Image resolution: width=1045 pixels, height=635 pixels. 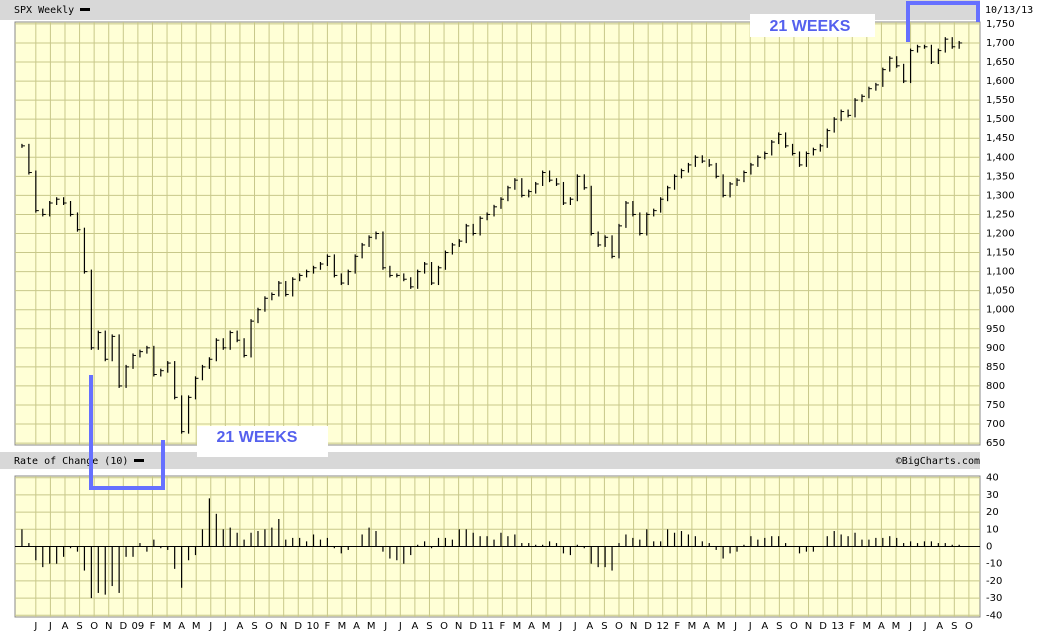 What do you see at coordinates (71, 461) in the screenshot?
I see `panel-title: Rate of Change (10)` at bounding box center [71, 461].